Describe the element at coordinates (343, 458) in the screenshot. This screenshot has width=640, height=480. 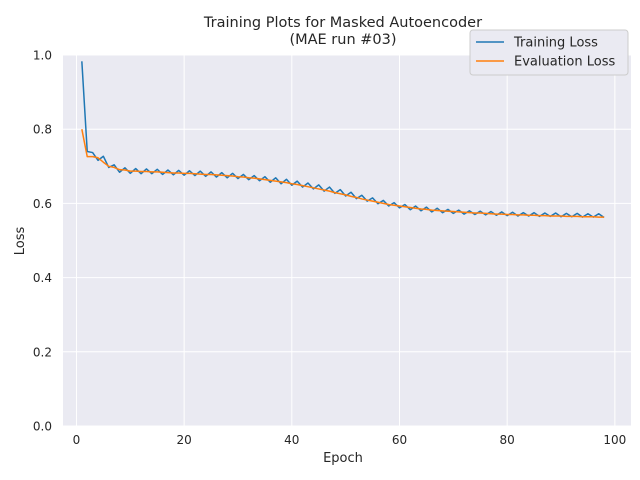
I see `x-axis-label: Epoch` at that location.